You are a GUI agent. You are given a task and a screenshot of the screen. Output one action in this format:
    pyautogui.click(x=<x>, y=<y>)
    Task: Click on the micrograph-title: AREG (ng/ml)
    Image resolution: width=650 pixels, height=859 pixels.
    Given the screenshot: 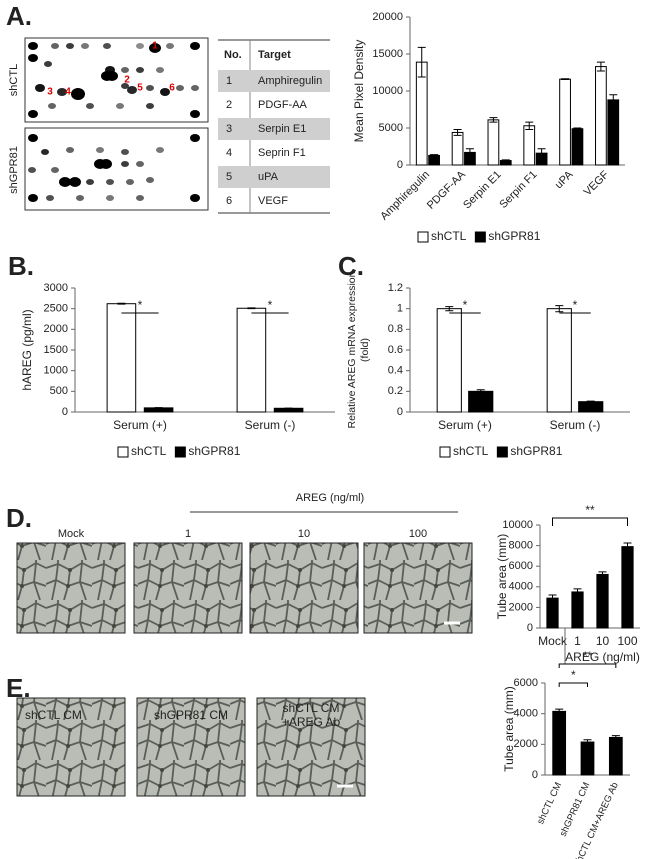 What is the action you would take?
    pyautogui.click(x=330, y=498)
    